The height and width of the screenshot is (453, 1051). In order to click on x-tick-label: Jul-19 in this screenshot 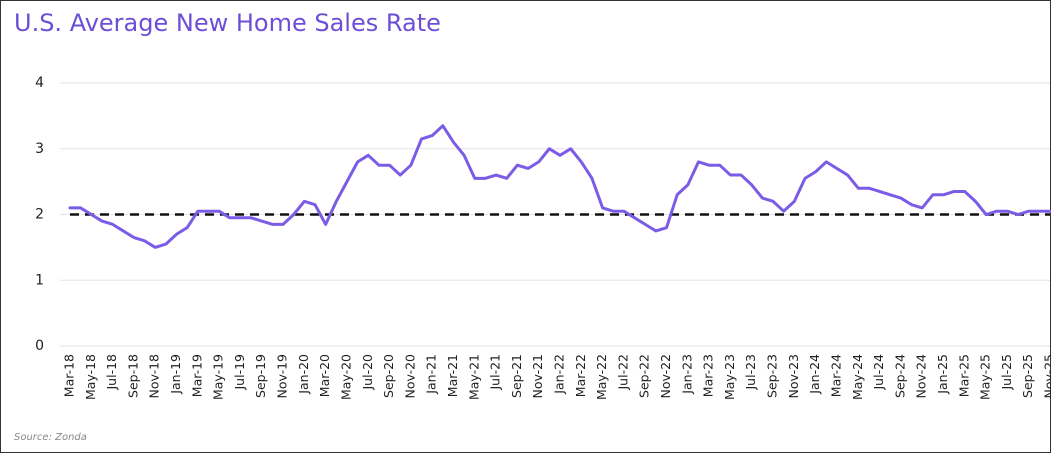, I will do `click(239, 372)`.